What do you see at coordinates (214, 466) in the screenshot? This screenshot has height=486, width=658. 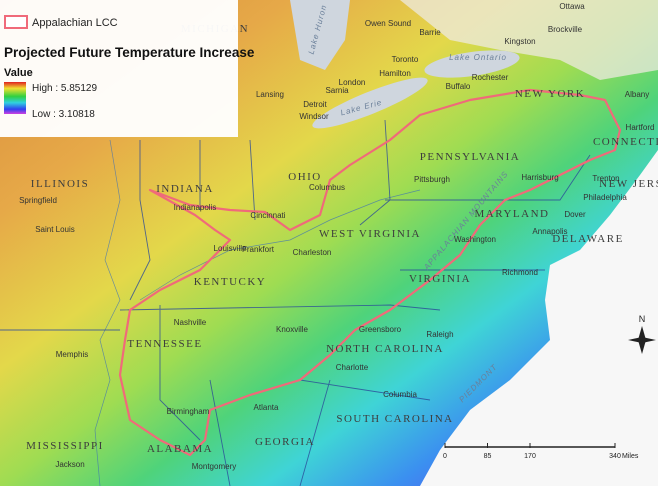 I see `city-label: Montgomery` at bounding box center [214, 466].